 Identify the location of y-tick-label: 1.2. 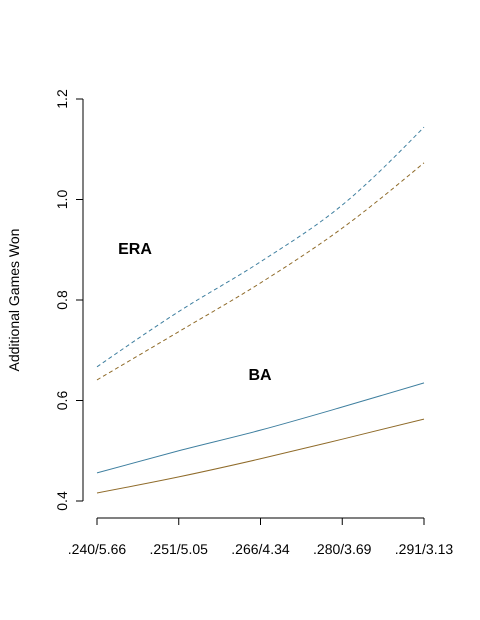
(62, 99).